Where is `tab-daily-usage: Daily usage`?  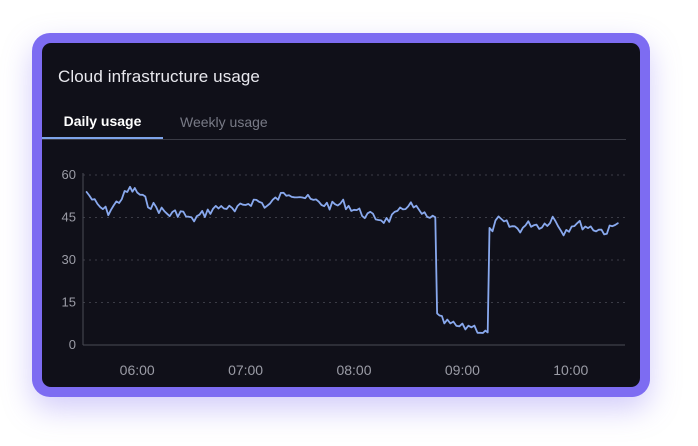 tab-daily-usage: Daily usage is located at coordinates (102, 122).